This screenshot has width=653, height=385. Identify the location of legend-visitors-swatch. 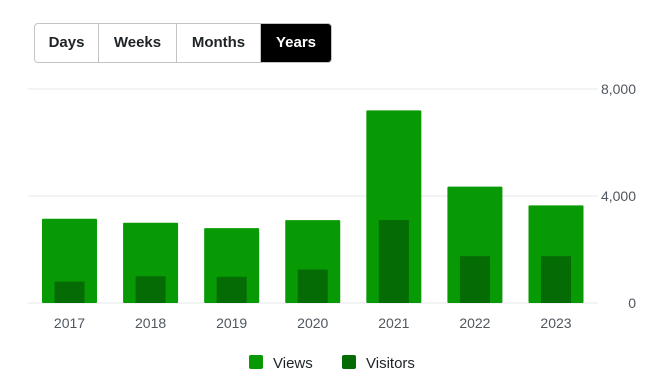
(349, 362).